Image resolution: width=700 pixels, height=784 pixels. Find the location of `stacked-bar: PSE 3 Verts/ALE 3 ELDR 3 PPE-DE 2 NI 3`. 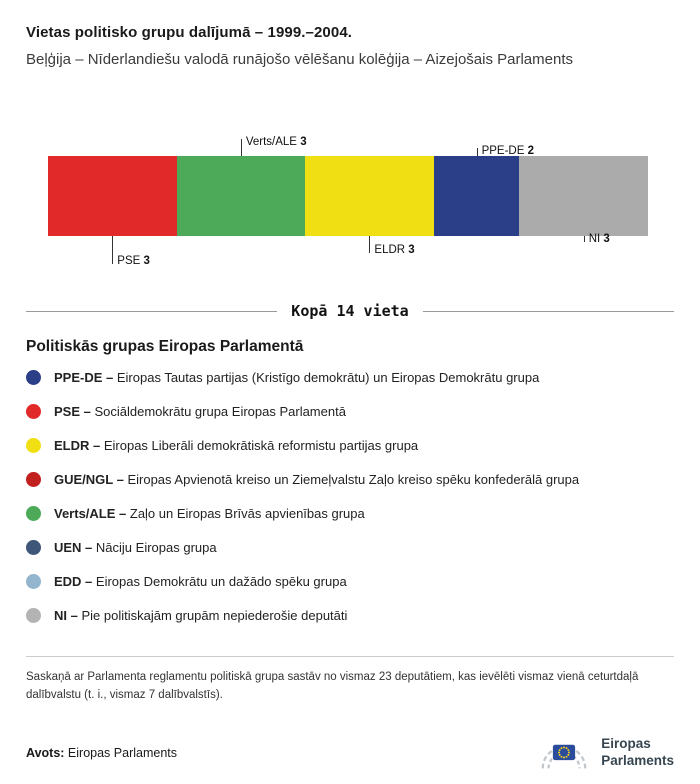

stacked-bar: PSE 3 Verts/ALE 3 ELDR 3 PPE-DE 2 NI 3 is located at coordinates (348, 201).